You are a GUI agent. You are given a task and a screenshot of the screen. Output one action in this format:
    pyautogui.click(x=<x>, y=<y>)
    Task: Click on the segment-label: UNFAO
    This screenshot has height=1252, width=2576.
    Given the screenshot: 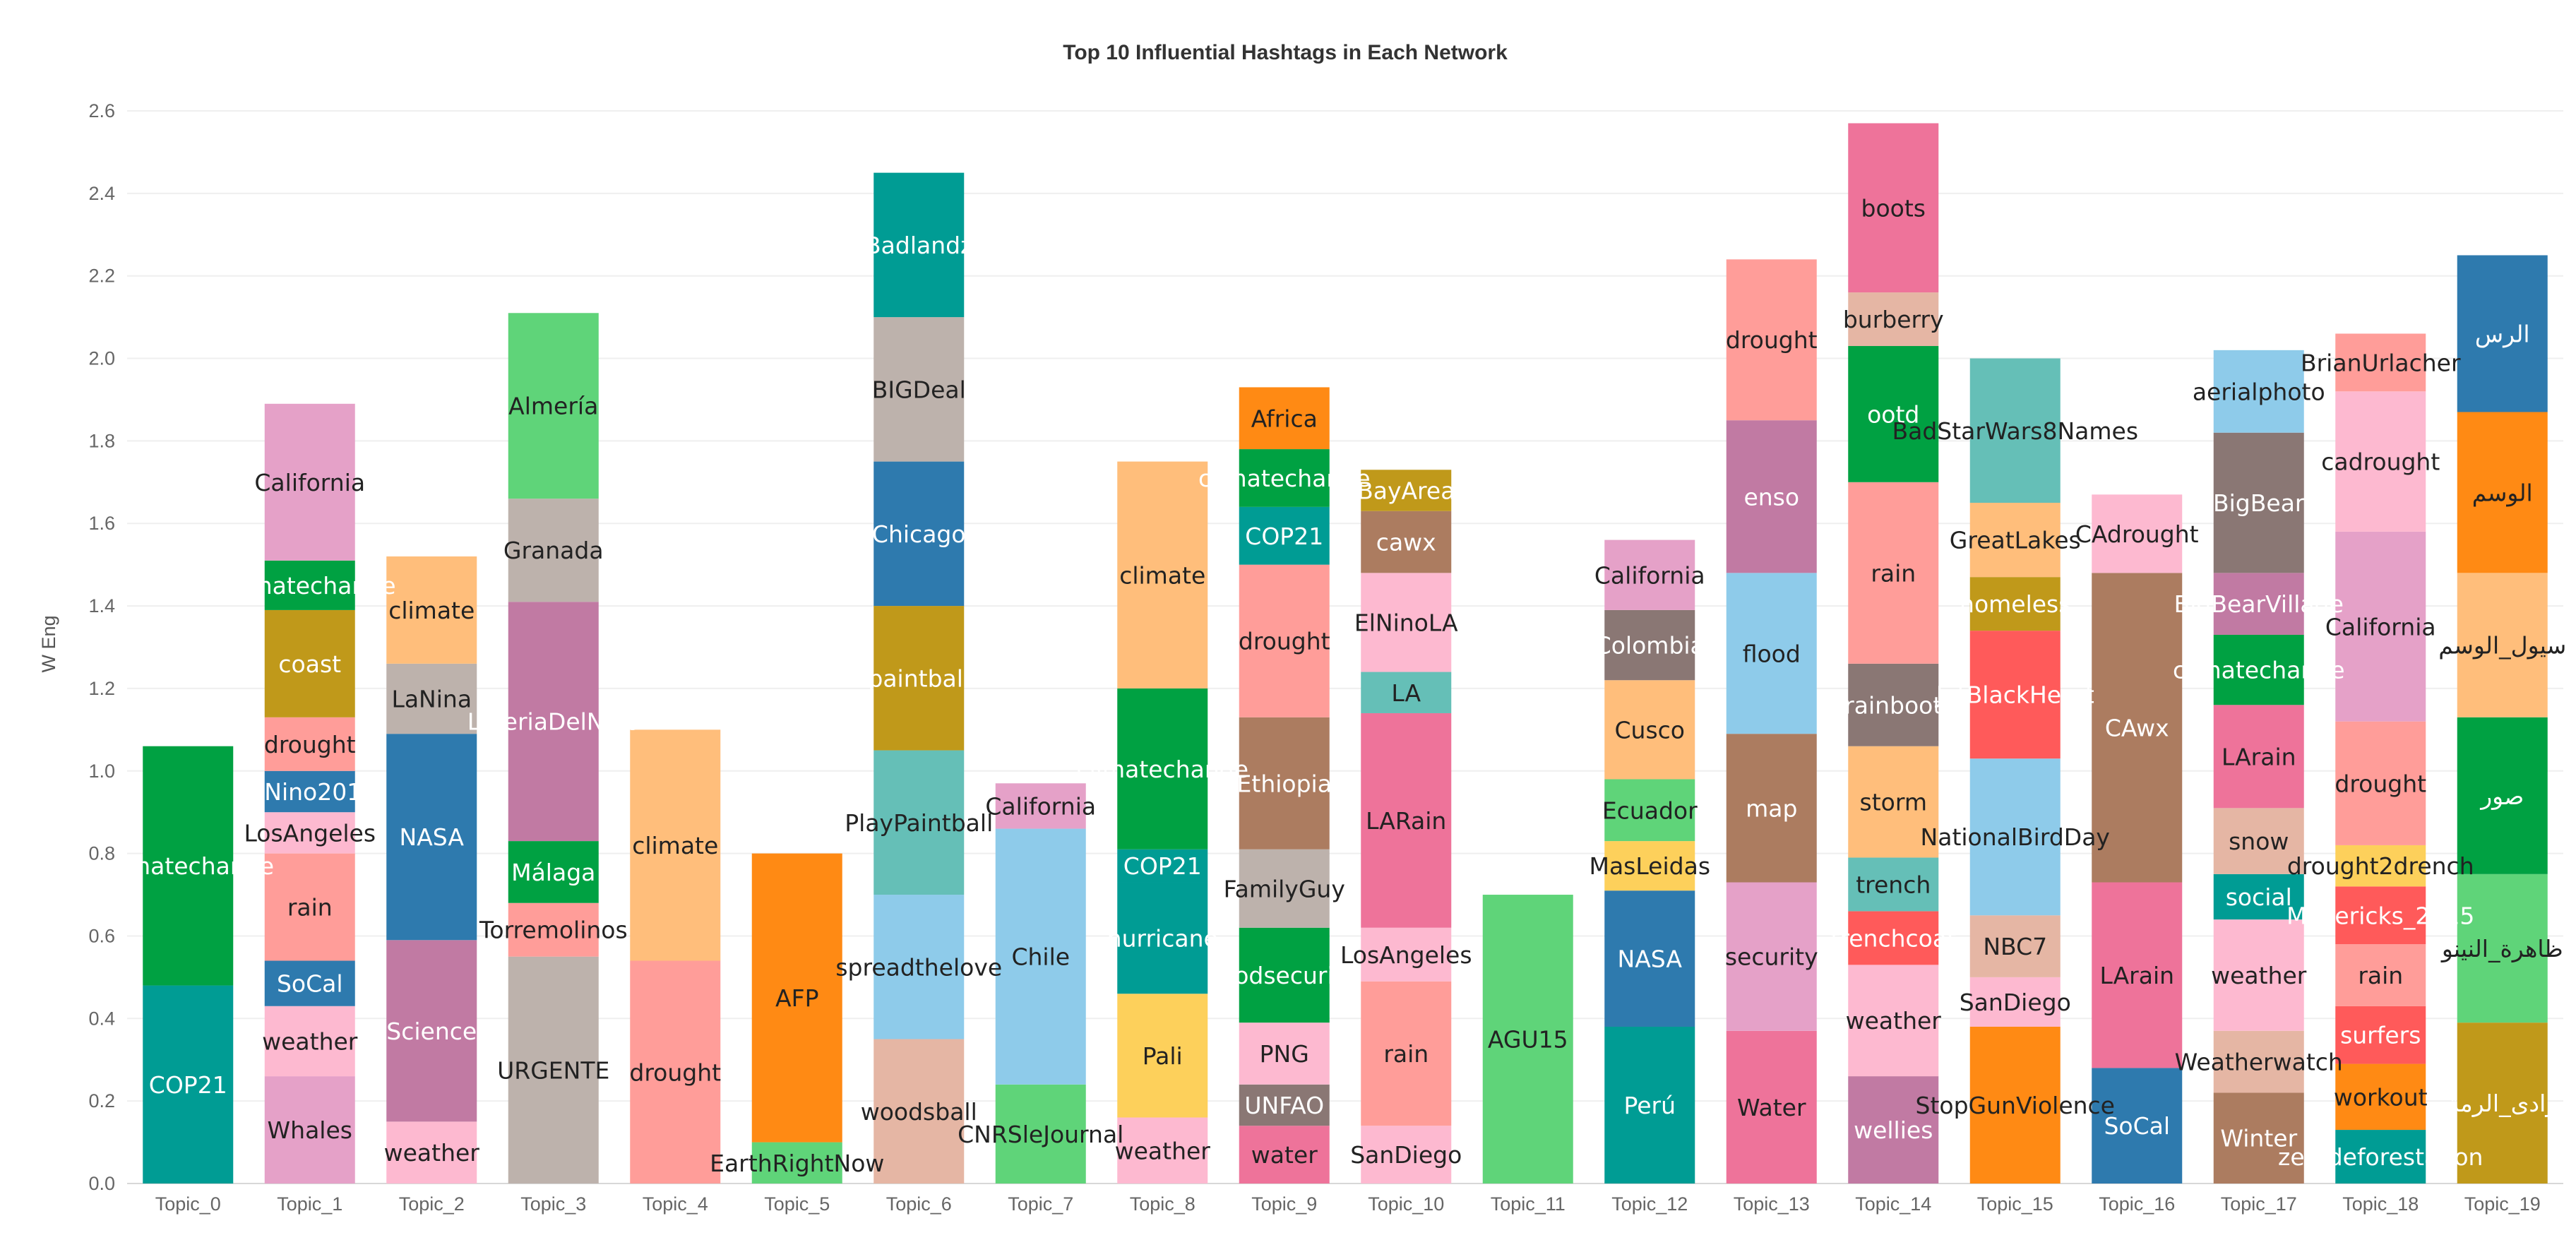 What is the action you would take?
    pyautogui.click(x=1284, y=1105)
    